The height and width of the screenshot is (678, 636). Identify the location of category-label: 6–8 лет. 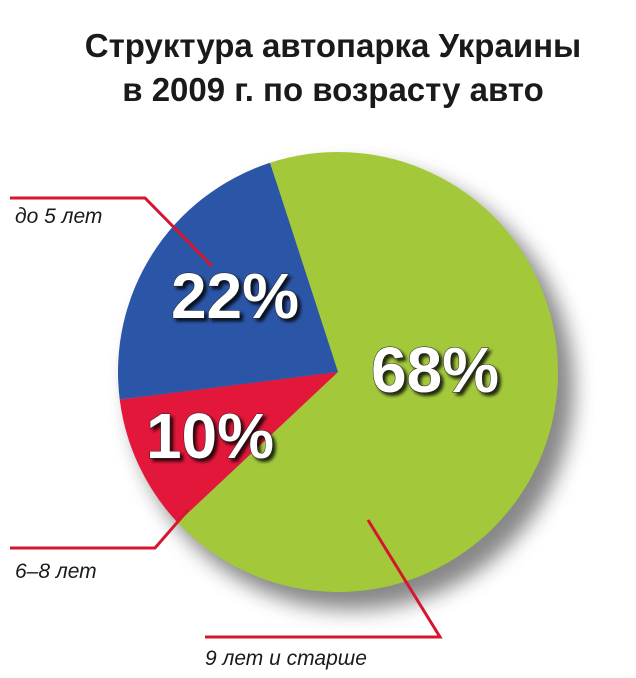
(56, 571).